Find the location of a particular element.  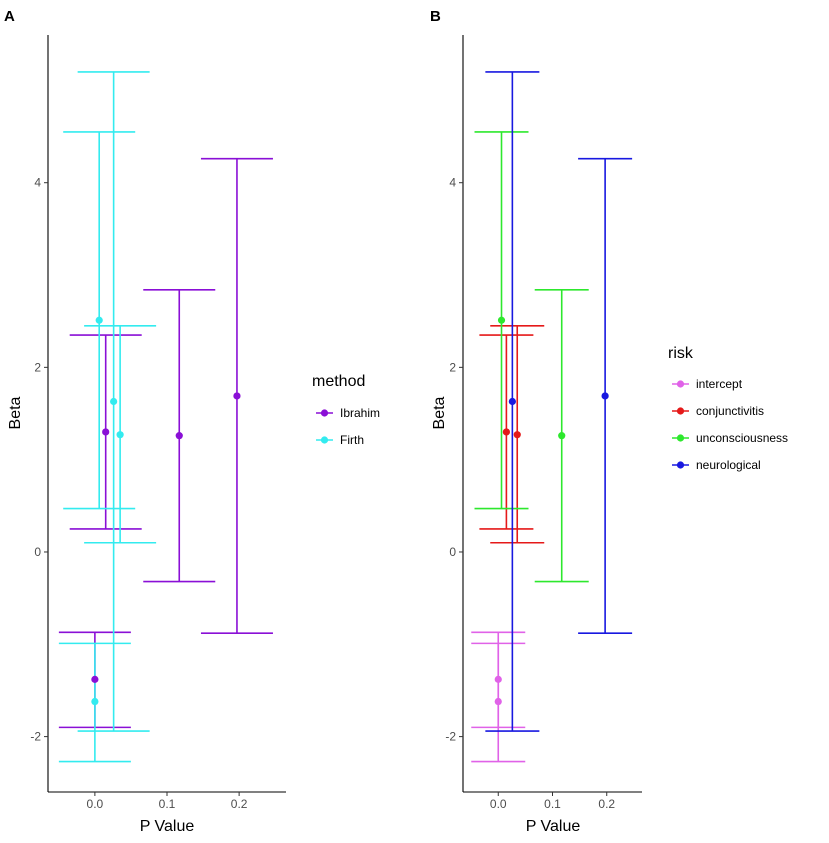

panel-b-legend-item-intercept: intercept is located at coordinates (707, 384).